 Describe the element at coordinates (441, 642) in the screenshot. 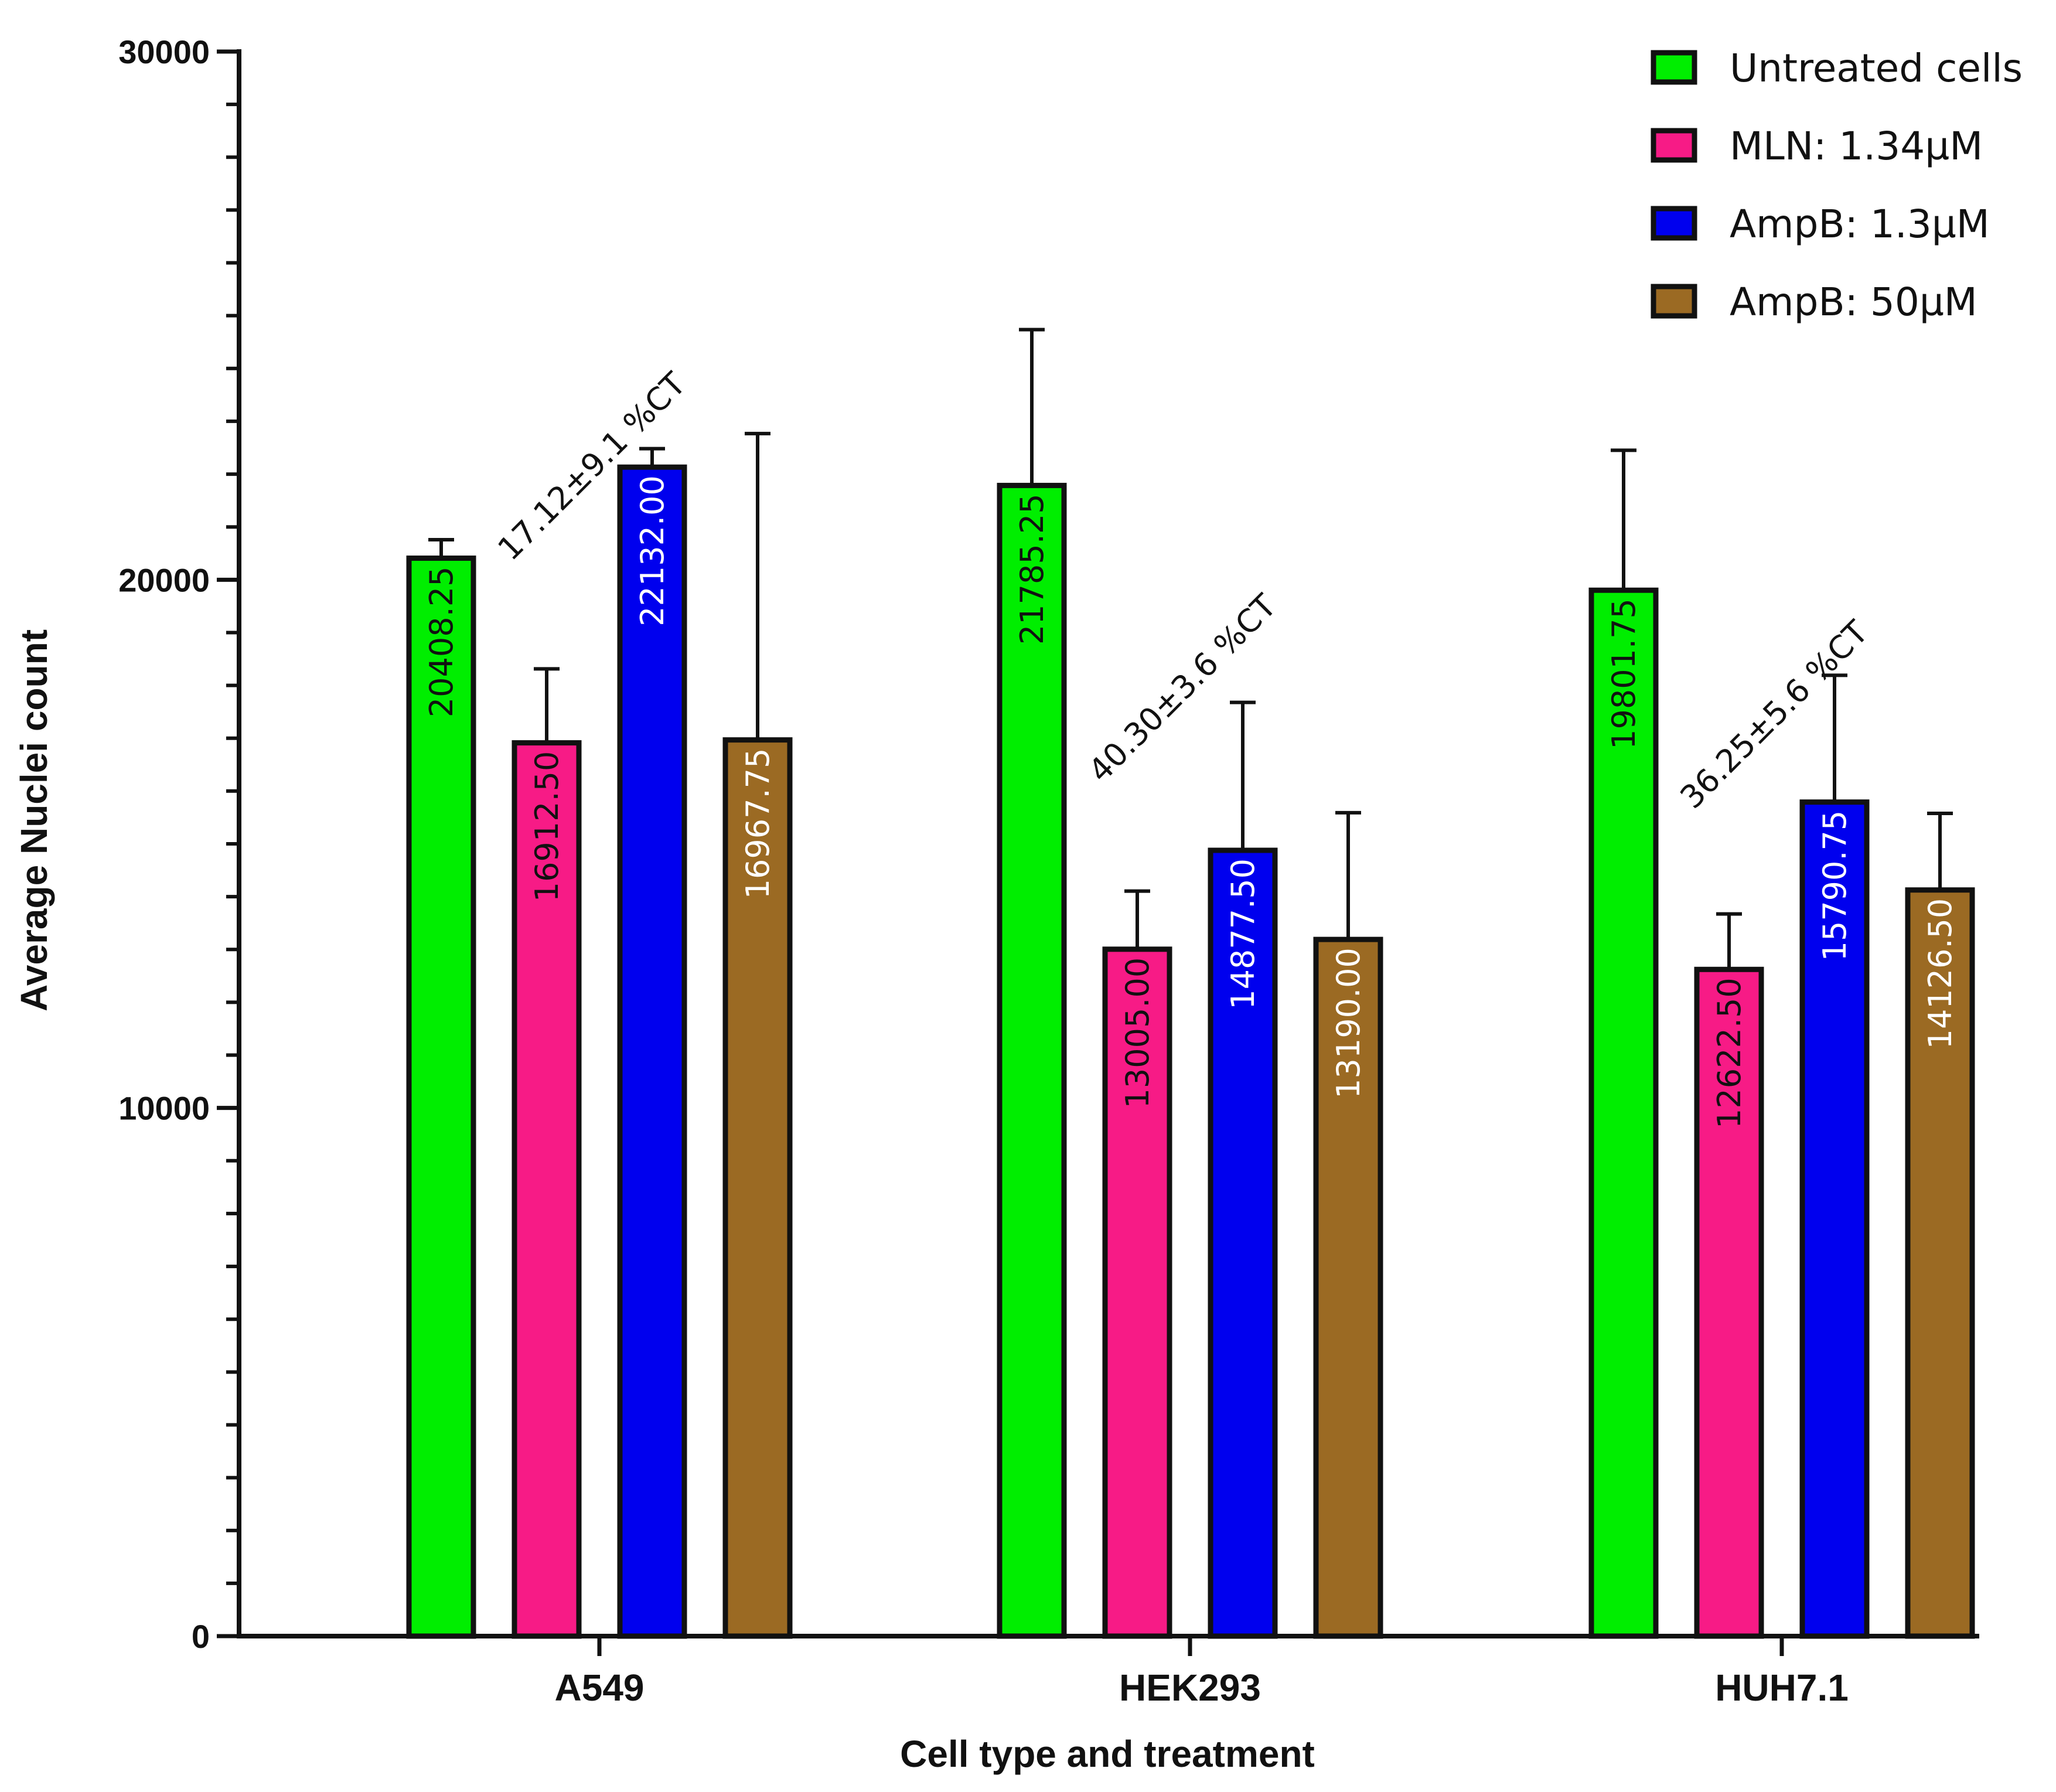

I see `value-label: 20408.25` at that location.